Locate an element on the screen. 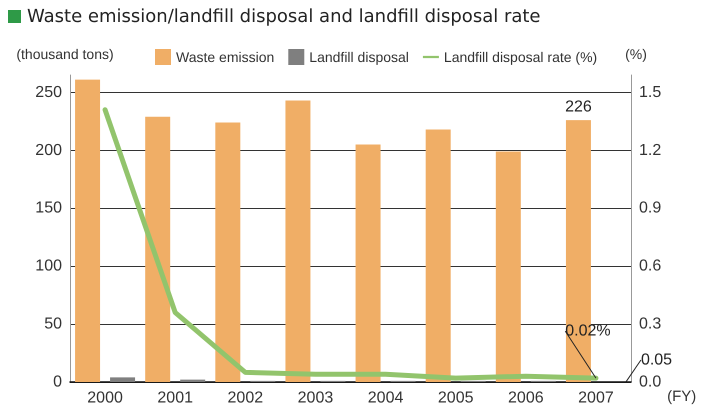 The height and width of the screenshot is (410, 709). y2-tick-label: 0.9 is located at coordinates (650, 208).